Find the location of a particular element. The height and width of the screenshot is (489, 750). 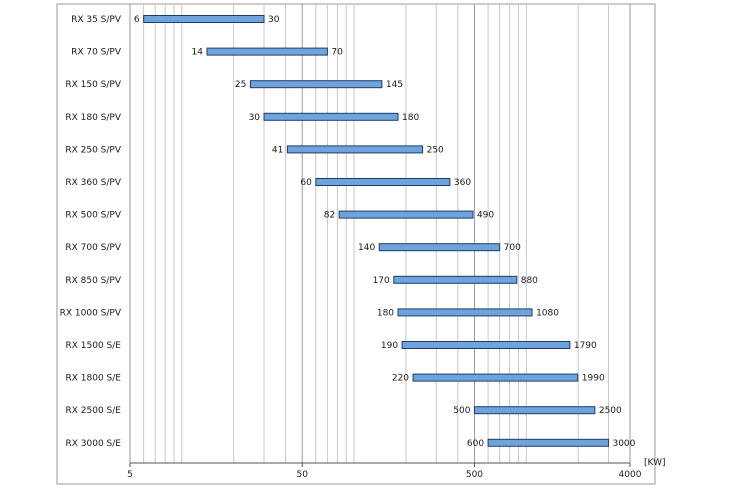

range-max-label: 360 is located at coordinates (462, 183).